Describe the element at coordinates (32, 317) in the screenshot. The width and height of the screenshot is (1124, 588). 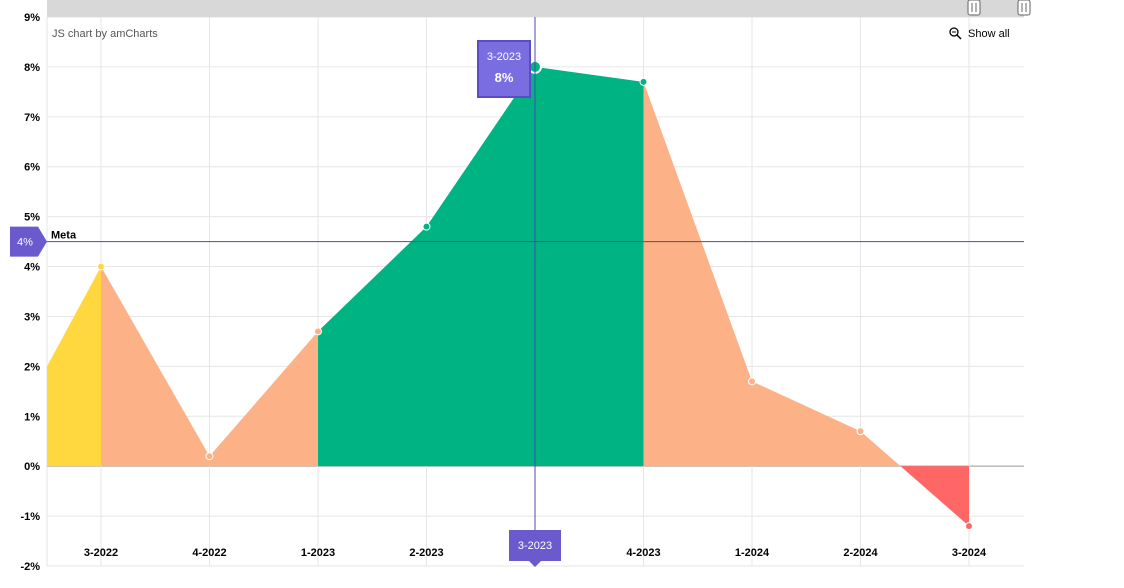
I see `y-tick-label: 3%` at that location.